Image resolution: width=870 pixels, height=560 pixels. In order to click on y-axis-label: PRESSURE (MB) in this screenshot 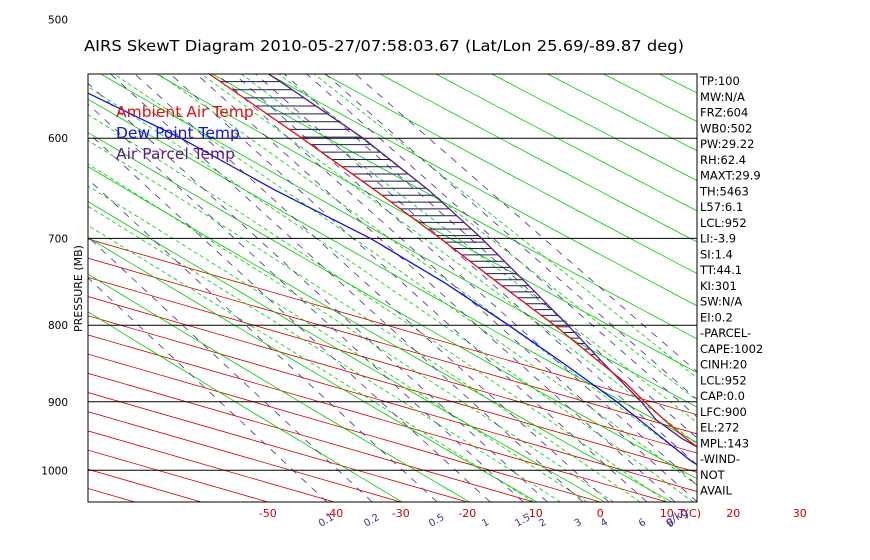, I will do `click(78, 288)`.